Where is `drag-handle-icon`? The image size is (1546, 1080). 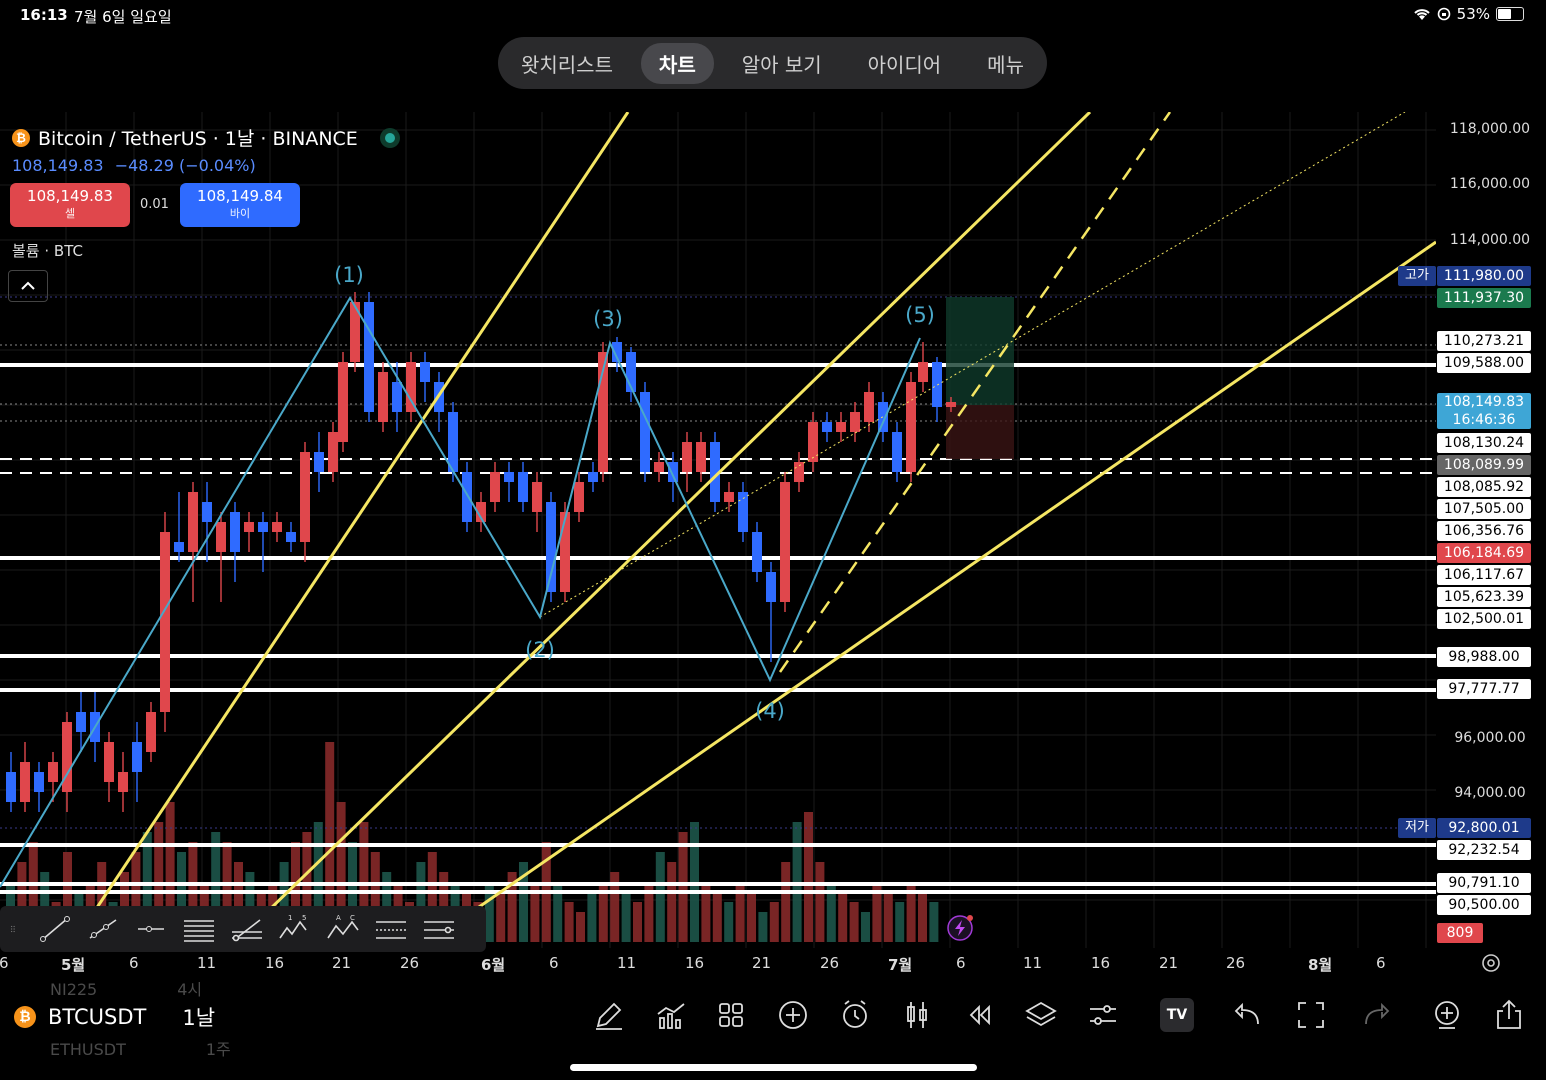
drag-handle-icon is located at coordinates (17, 929).